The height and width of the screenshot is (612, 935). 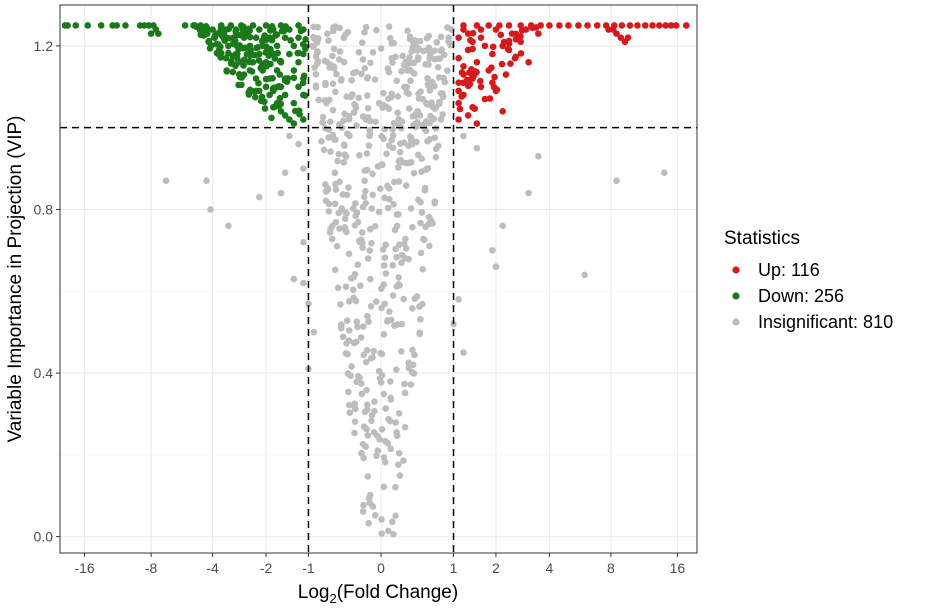 What do you see at coordinates (381, 568) in the screenshot?
I see `x-tick-label: 0` at bounding box center [381, 568].